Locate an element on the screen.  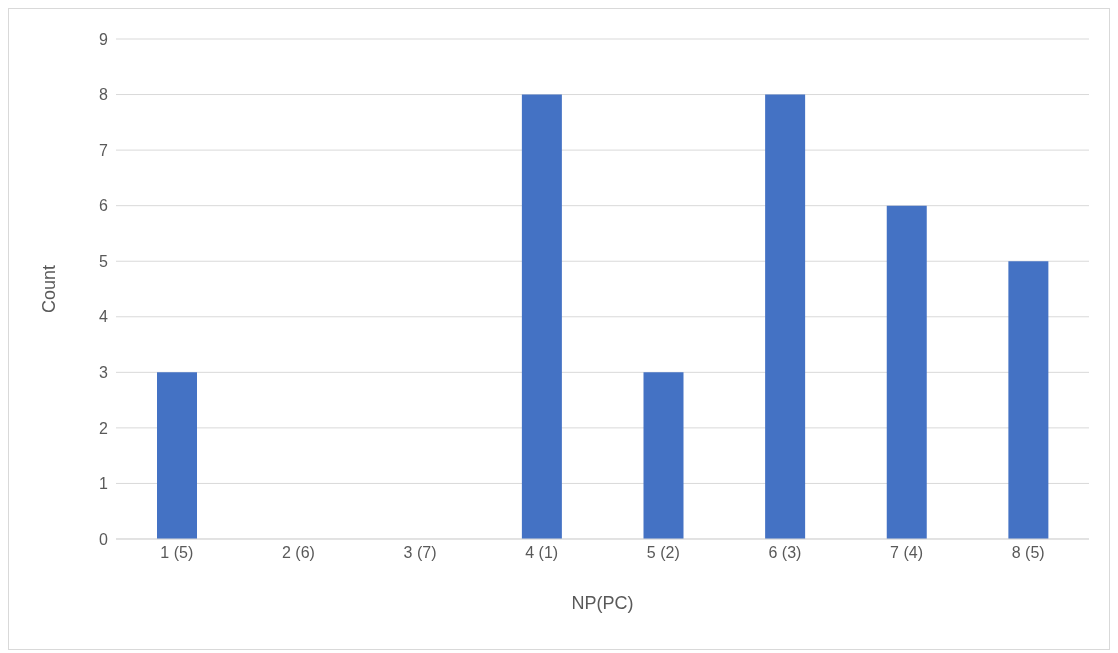
y-tick-label: 3 is located at coordinates (104, 373).